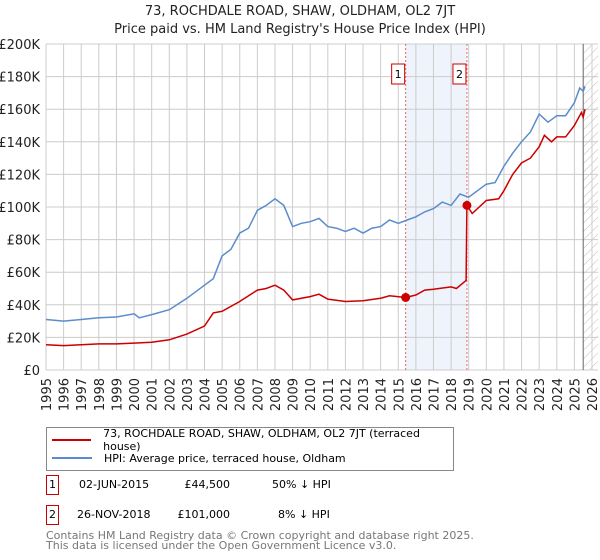  What do you see at coordinates (20, 208) in the screenshot?
I see `y-tick-label: £100K` at bounding box center [20, 208].